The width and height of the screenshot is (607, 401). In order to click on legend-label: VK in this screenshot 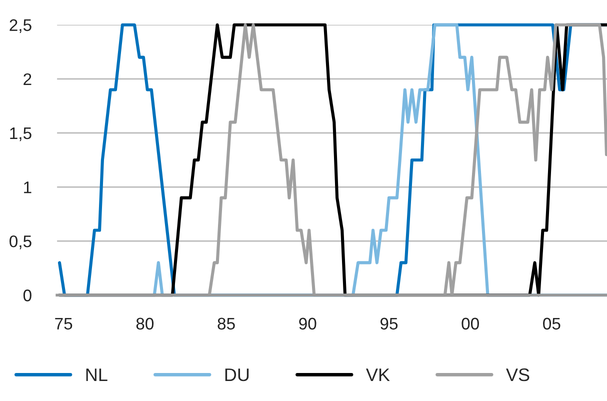, I will do `click(378, 375)`.